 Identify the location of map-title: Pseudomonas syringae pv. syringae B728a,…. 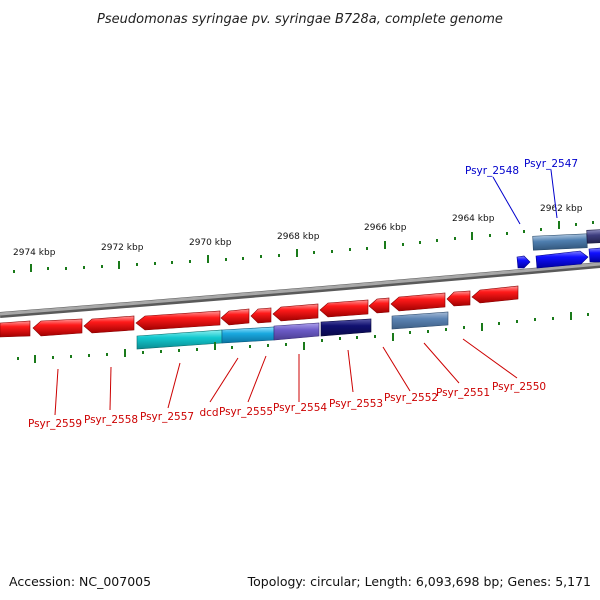
(300, 19).